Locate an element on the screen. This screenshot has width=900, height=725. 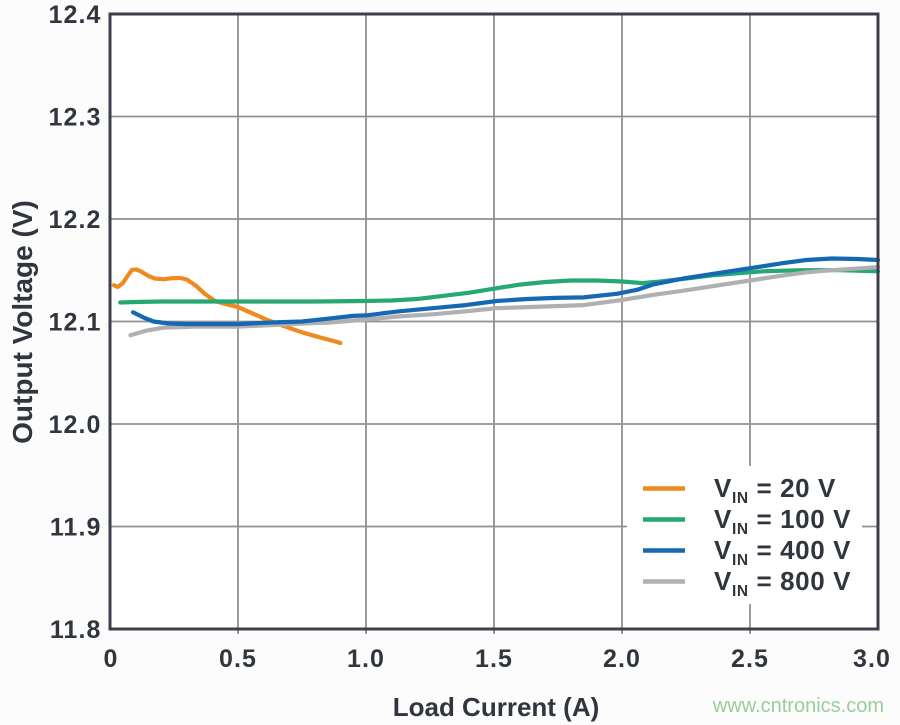
svg-text: www.cntronics.com is located at coordinates (798, 706).